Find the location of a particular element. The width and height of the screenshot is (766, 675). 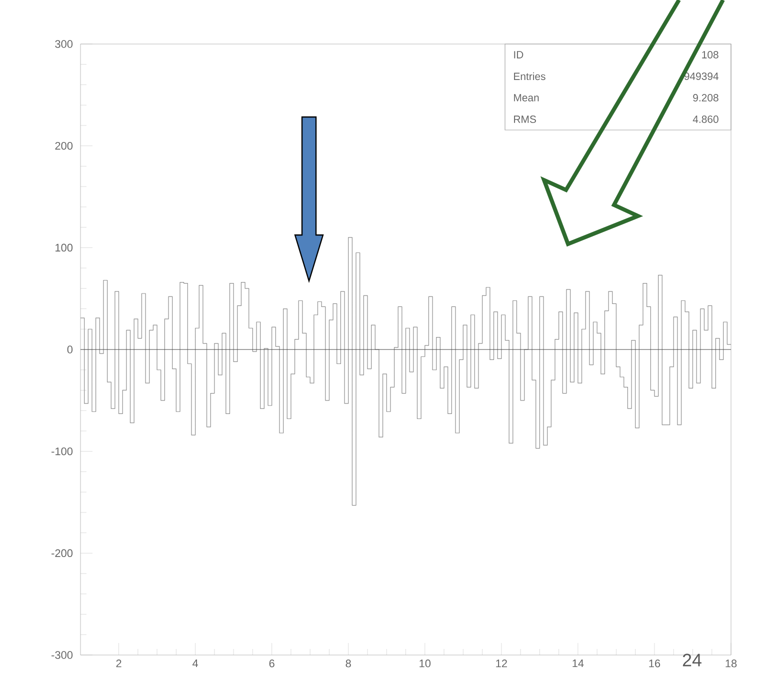

x-tick-label: 8 is located at coordinates (348, 664).